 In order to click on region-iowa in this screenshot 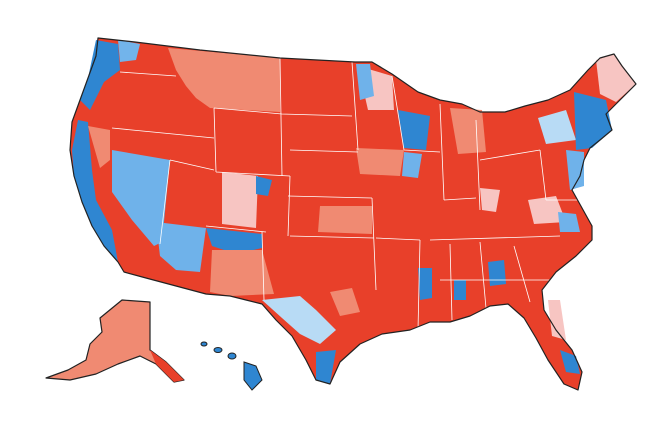, I will do `click(380, 162)`.